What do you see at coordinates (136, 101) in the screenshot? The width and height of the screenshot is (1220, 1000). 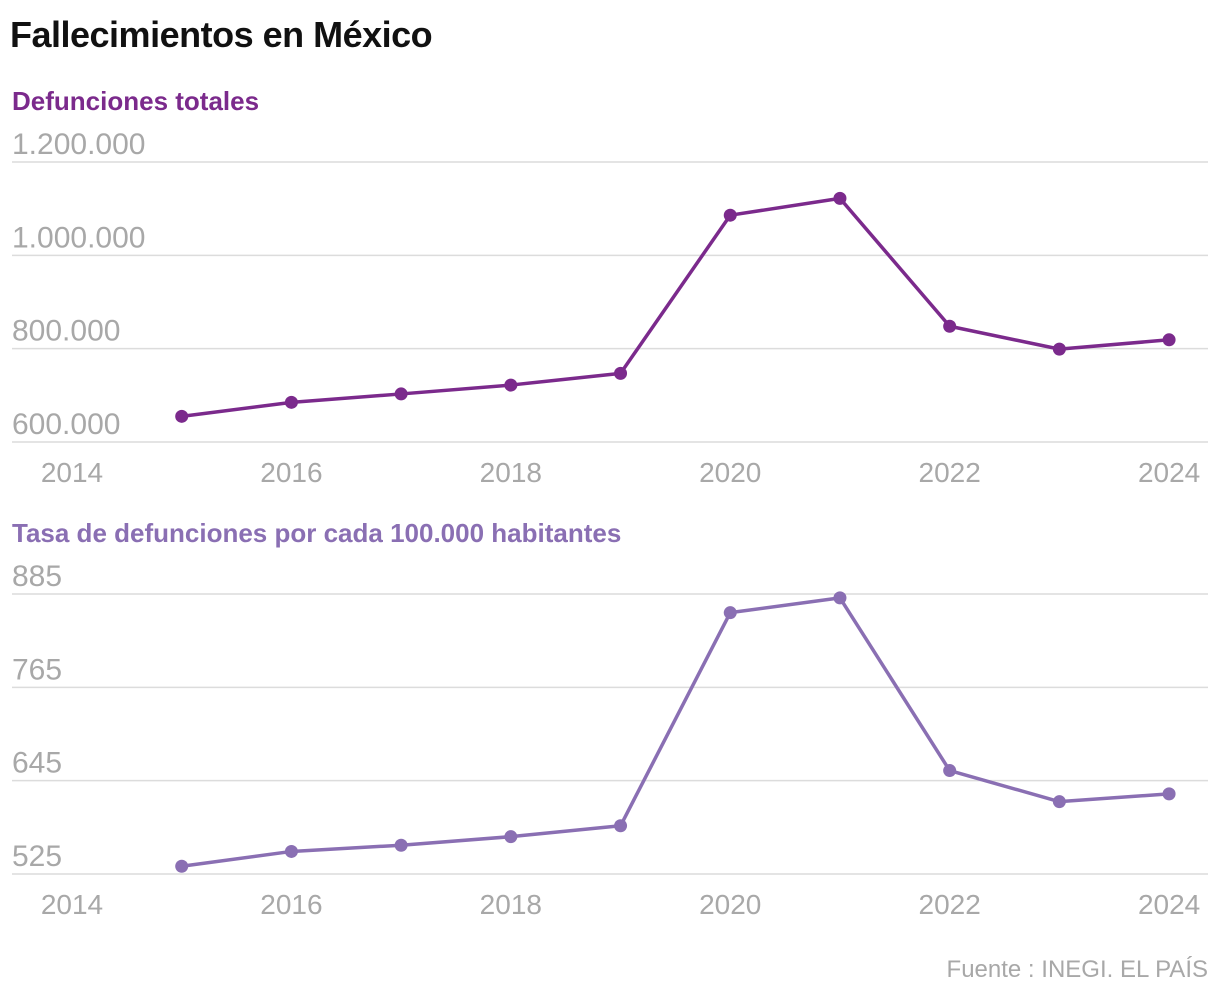 I see `chart-title-total-deaths: Defunciones totales` at bounding box center [136, 101].